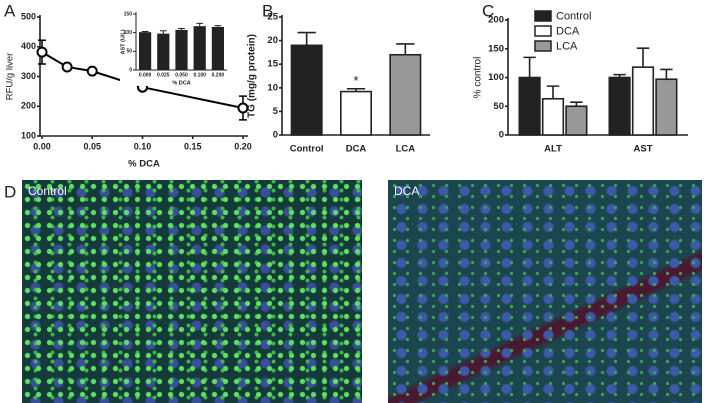 This screenshot has height=403, width=704. Describe the element at coordinates (407, 191) in the screenshot. I see `micrograph-label: DCA` at that location.